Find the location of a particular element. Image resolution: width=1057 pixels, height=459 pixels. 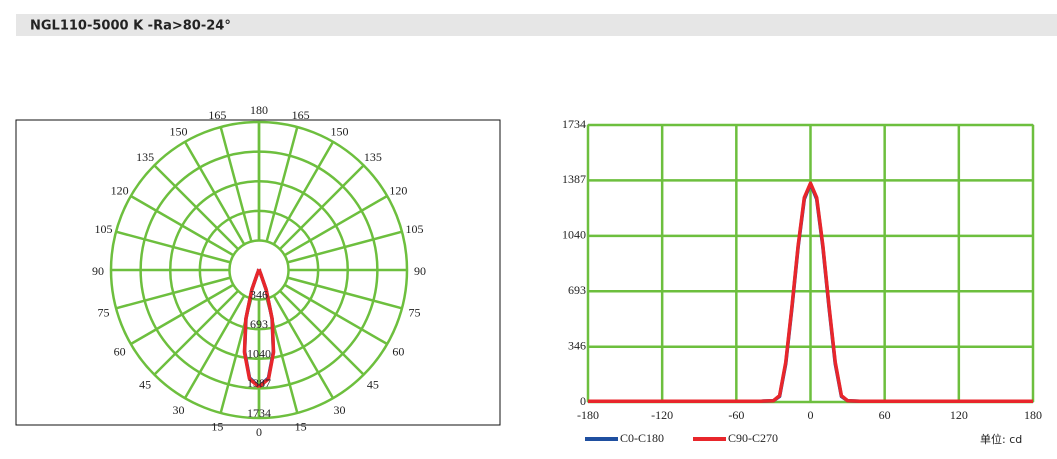

x-tick-label: 0 is located at coordinates (811, 415).